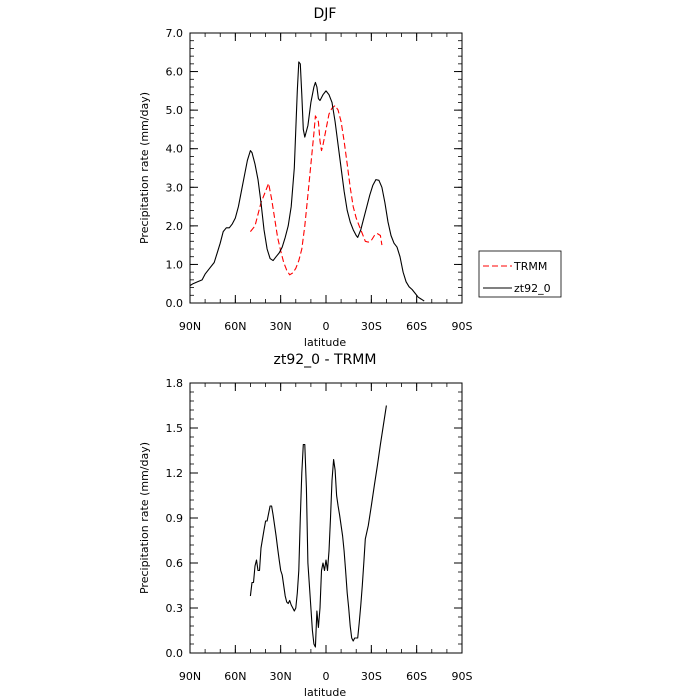  Describe the element at coordinates (325, 360) in the screenshot. I see `chart-title: zt92_0 - TRMM` at that location.